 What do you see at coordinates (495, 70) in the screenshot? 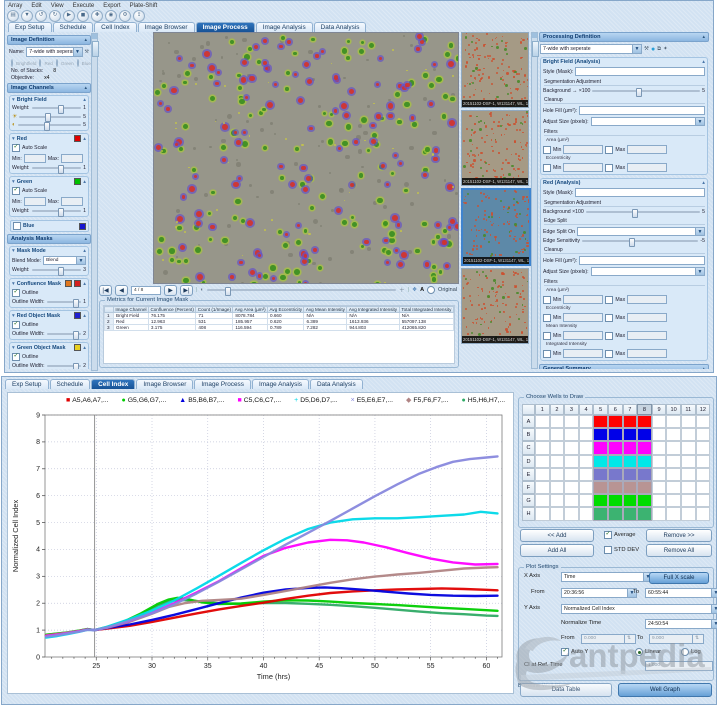
I see `thumbnail-1: 20151102-DSF-1, W131147, WL, 1-1` at bounding box center [495, 70].